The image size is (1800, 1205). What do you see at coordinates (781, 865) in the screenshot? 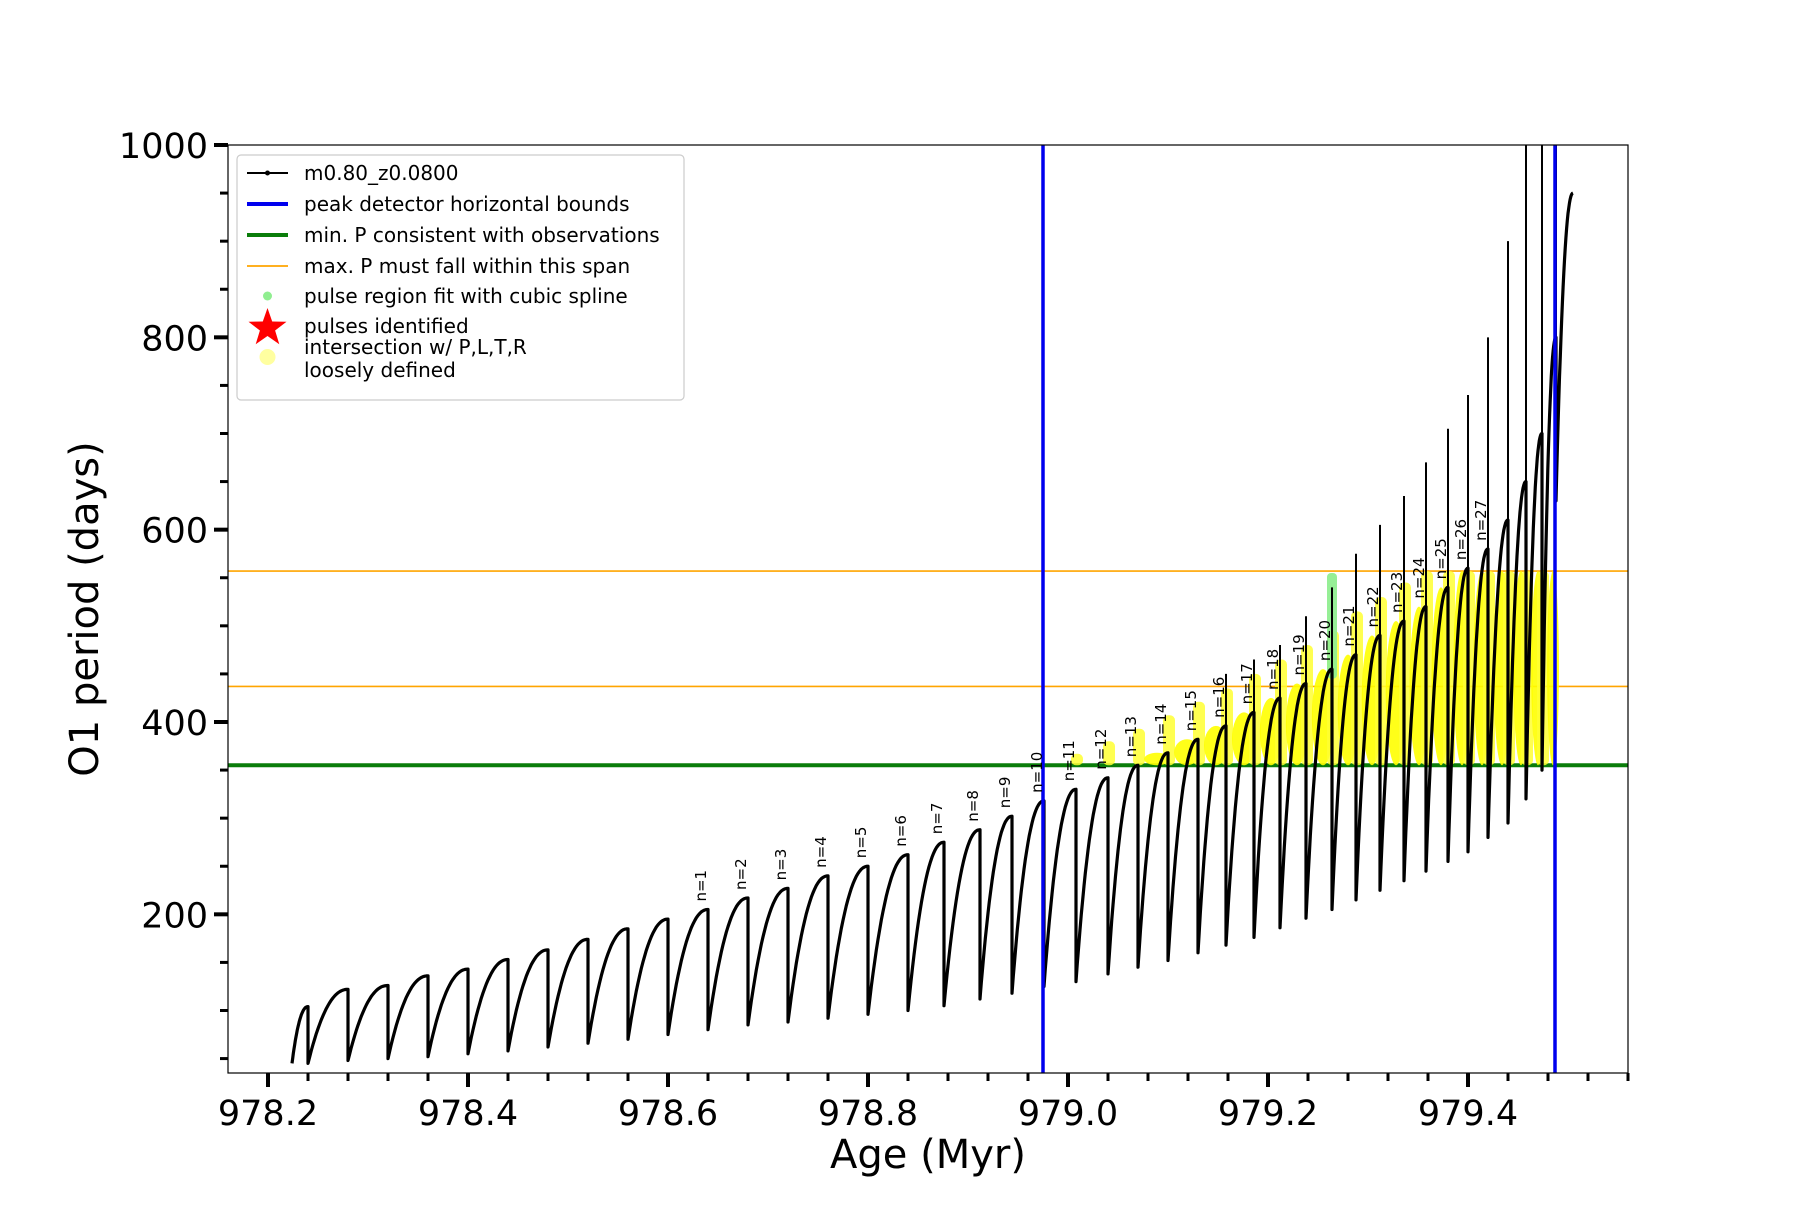
I see `pulse-label-12: n=3` at bounding box center [781, 865].